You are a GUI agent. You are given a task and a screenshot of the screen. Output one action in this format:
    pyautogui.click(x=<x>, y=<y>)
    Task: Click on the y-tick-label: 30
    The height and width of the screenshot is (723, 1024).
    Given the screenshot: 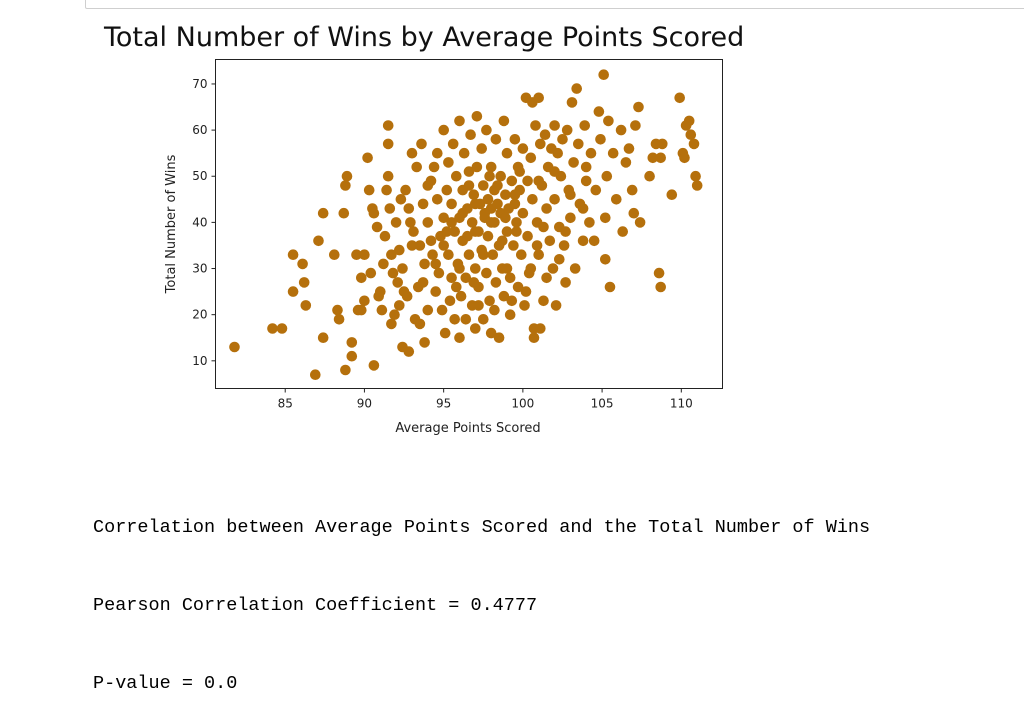 What is the action you would take?
    pyautogui.click(x=199, y=269)
    